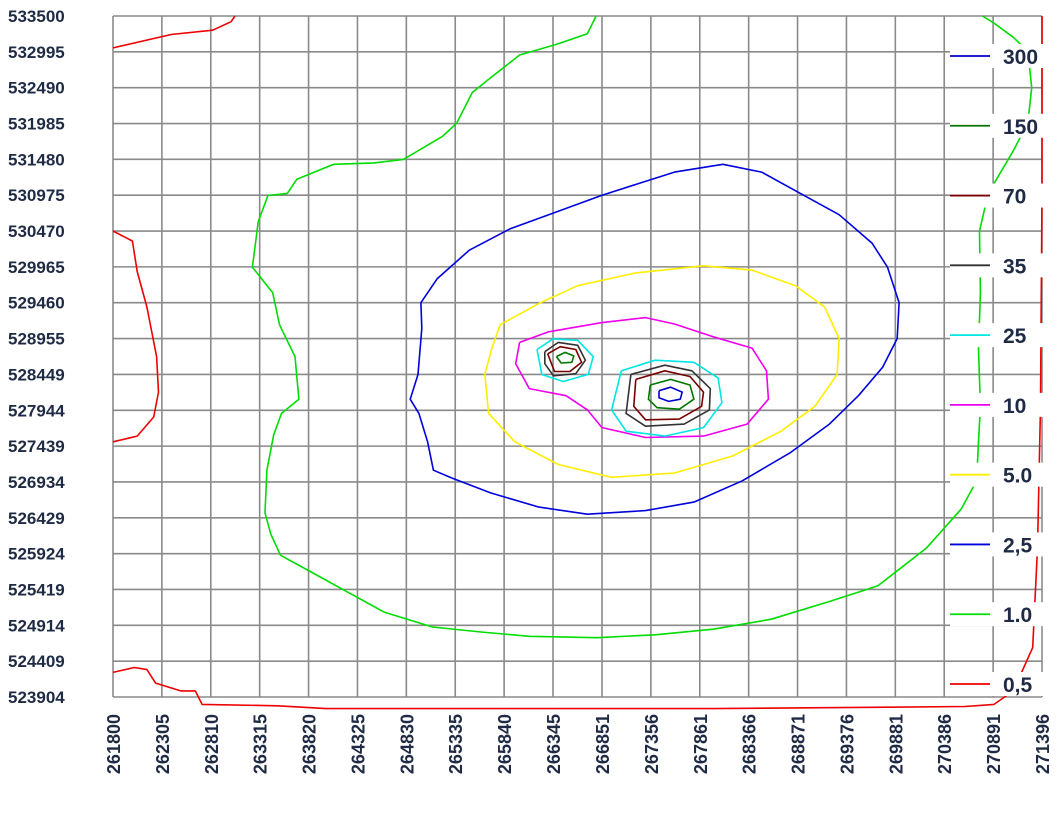 The image size is (1058, 830). What do you see at coordinates (36, 661) in the screenshot?
I see `y-tick-label: 524409` at bounding box center [36, 661].